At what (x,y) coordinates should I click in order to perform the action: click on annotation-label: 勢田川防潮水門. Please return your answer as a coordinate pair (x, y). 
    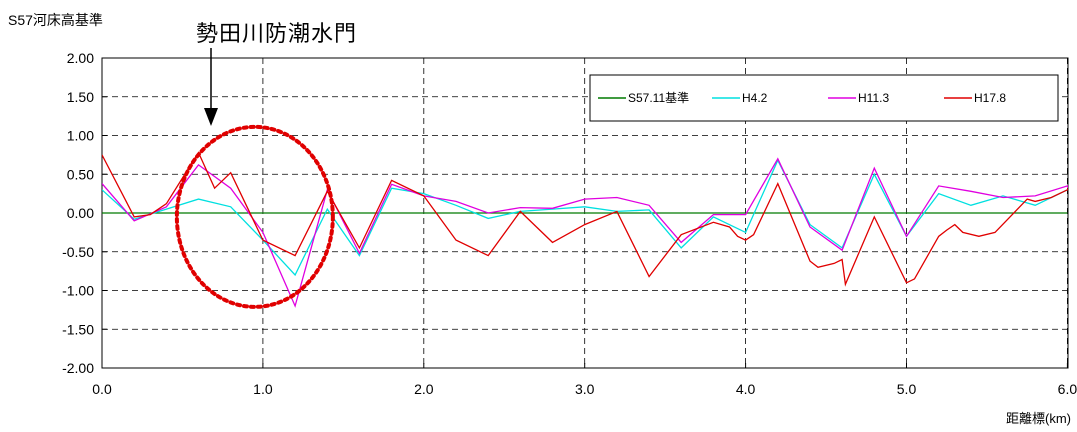
    Looking at the image, I should click on (277, 33).